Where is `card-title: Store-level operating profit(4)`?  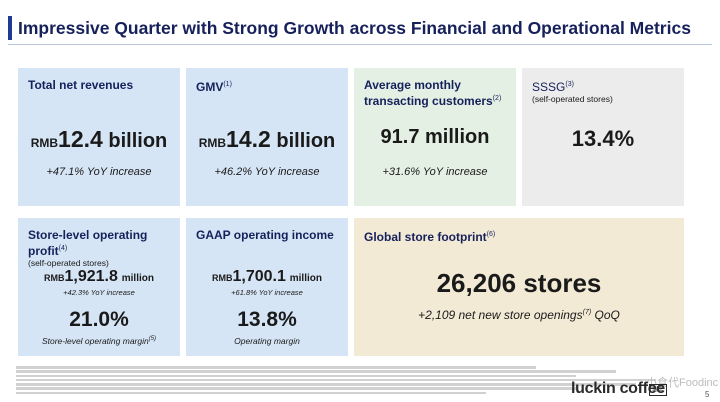 card-title: Store-level operating profit(4) is located at coordinates (88, 243).